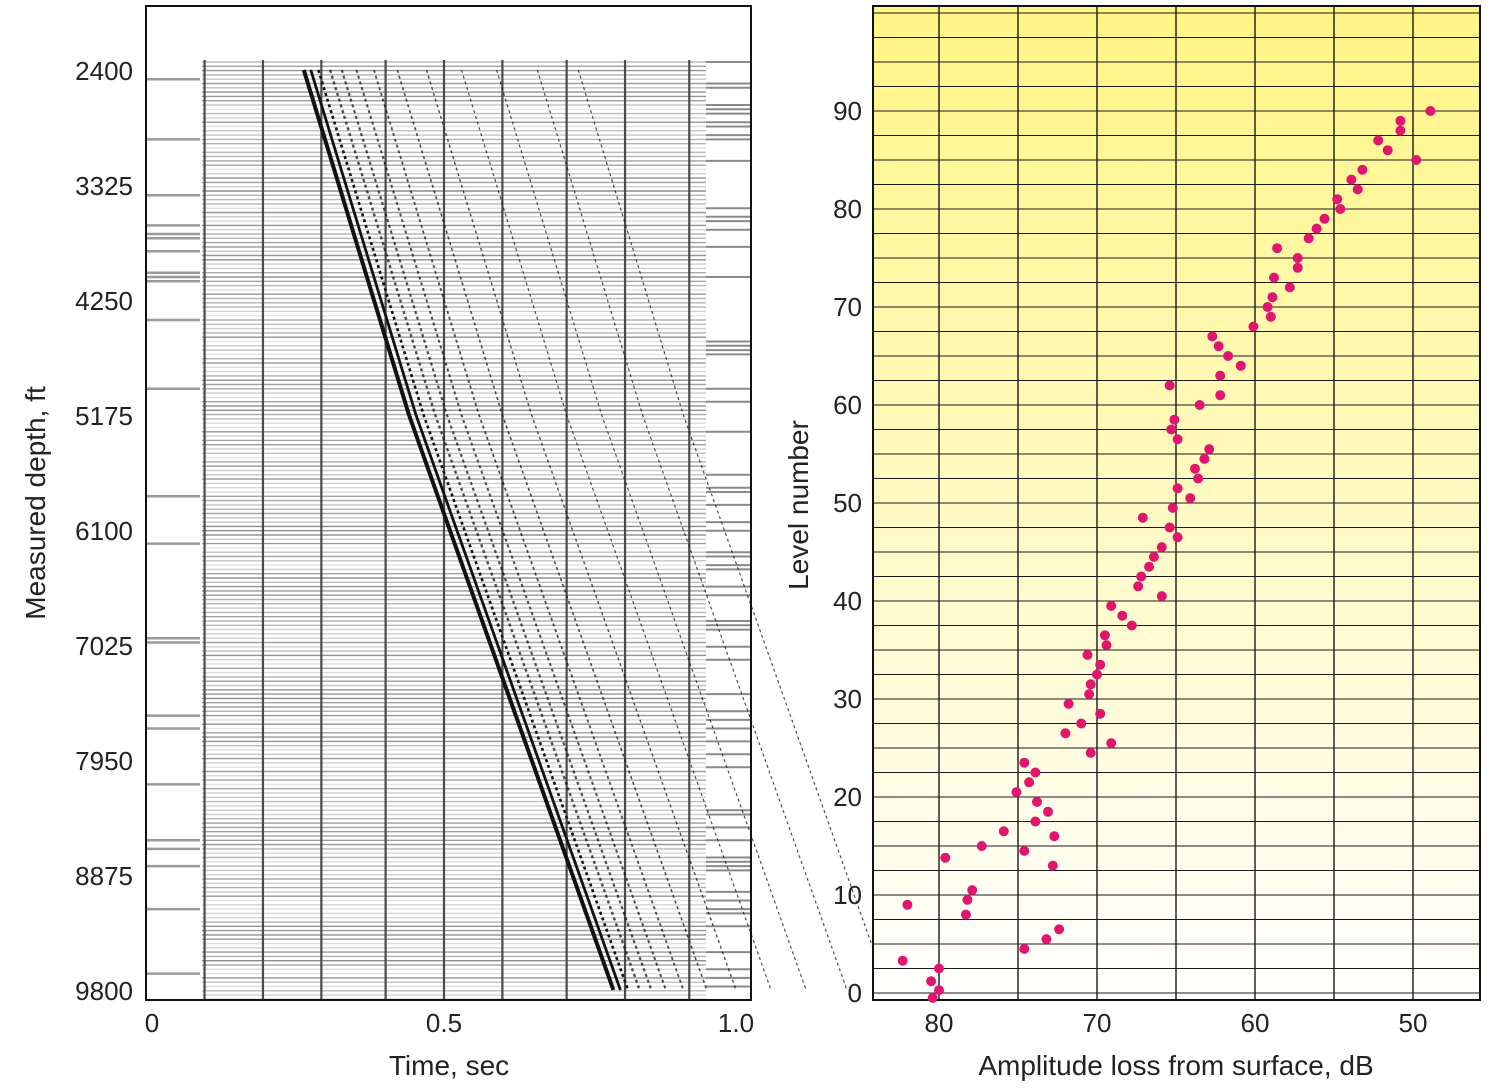 The height and width of the screenshot is (1090, 1491). I want to click on level-tick-label: 20, so click(847, 797).